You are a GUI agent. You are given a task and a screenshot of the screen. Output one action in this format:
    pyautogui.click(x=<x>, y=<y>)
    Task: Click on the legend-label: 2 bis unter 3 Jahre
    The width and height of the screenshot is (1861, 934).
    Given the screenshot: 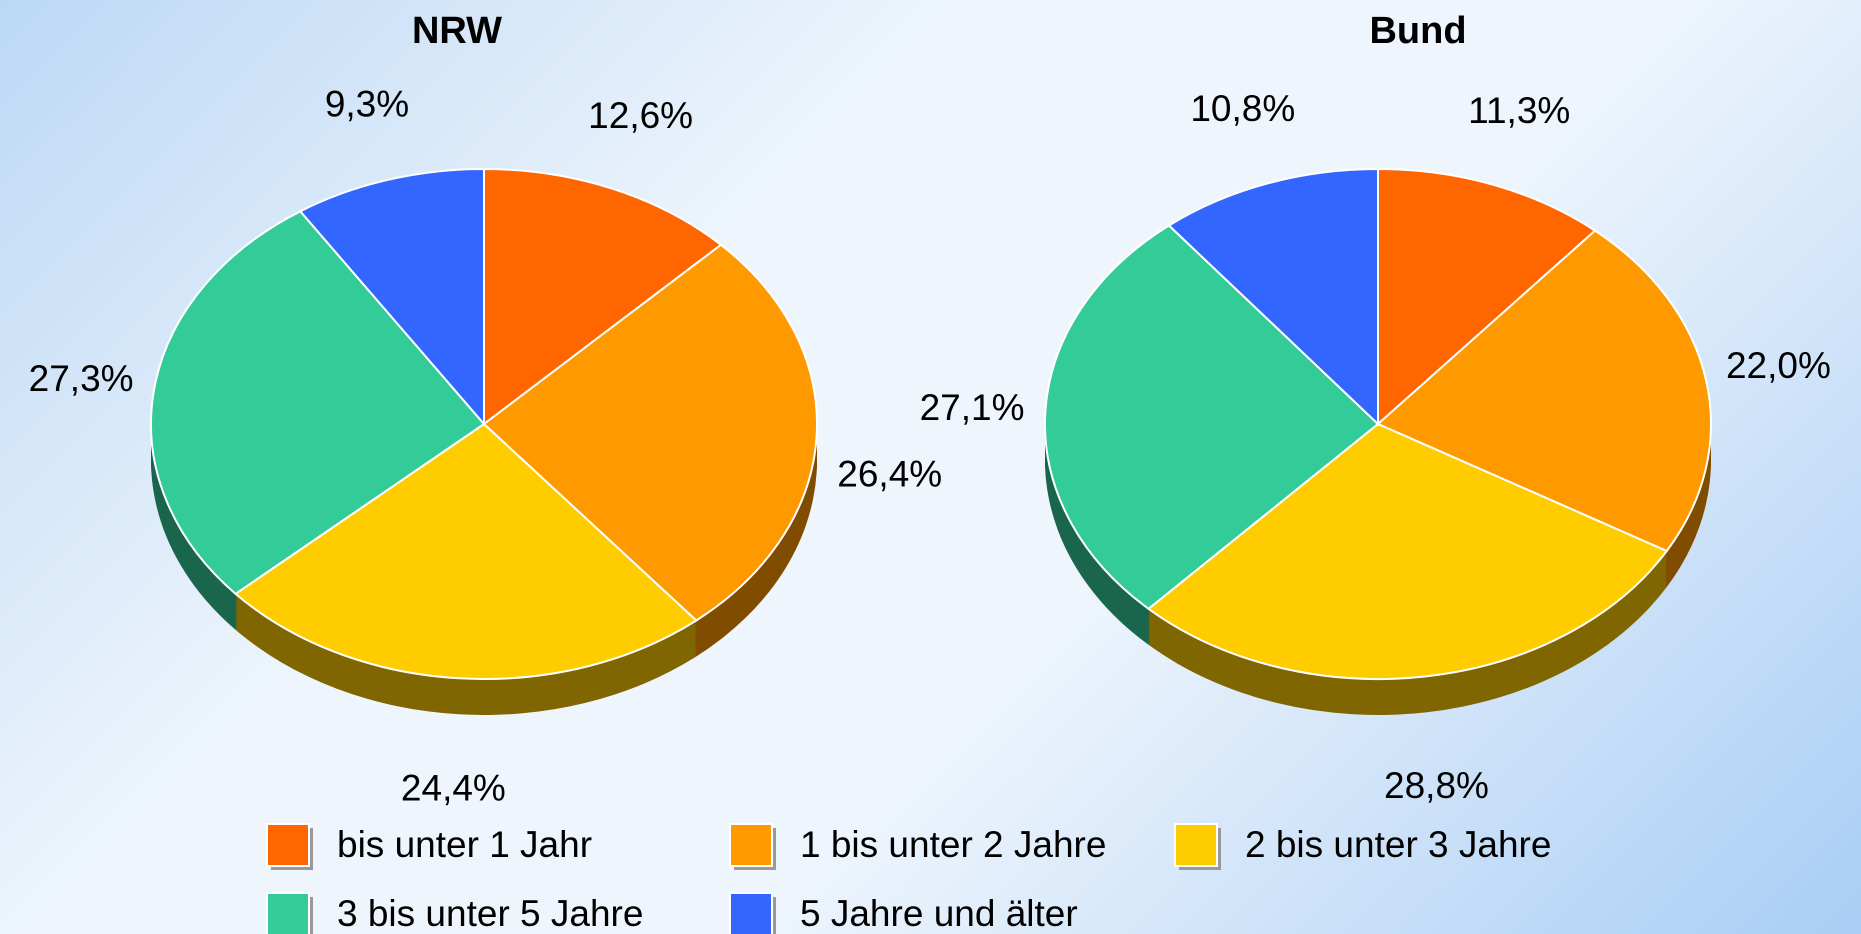 What is the action you would take?
    pyautogui.click(x=1398, y=844)
    